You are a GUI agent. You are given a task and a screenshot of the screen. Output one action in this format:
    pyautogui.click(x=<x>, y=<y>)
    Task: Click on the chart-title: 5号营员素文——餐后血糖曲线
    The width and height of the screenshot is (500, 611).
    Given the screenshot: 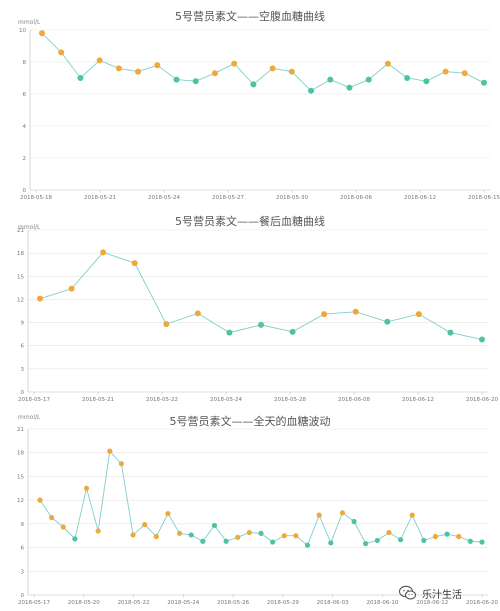 What is the action you would take?
    pyautogui.click(x=250, y=221)
    